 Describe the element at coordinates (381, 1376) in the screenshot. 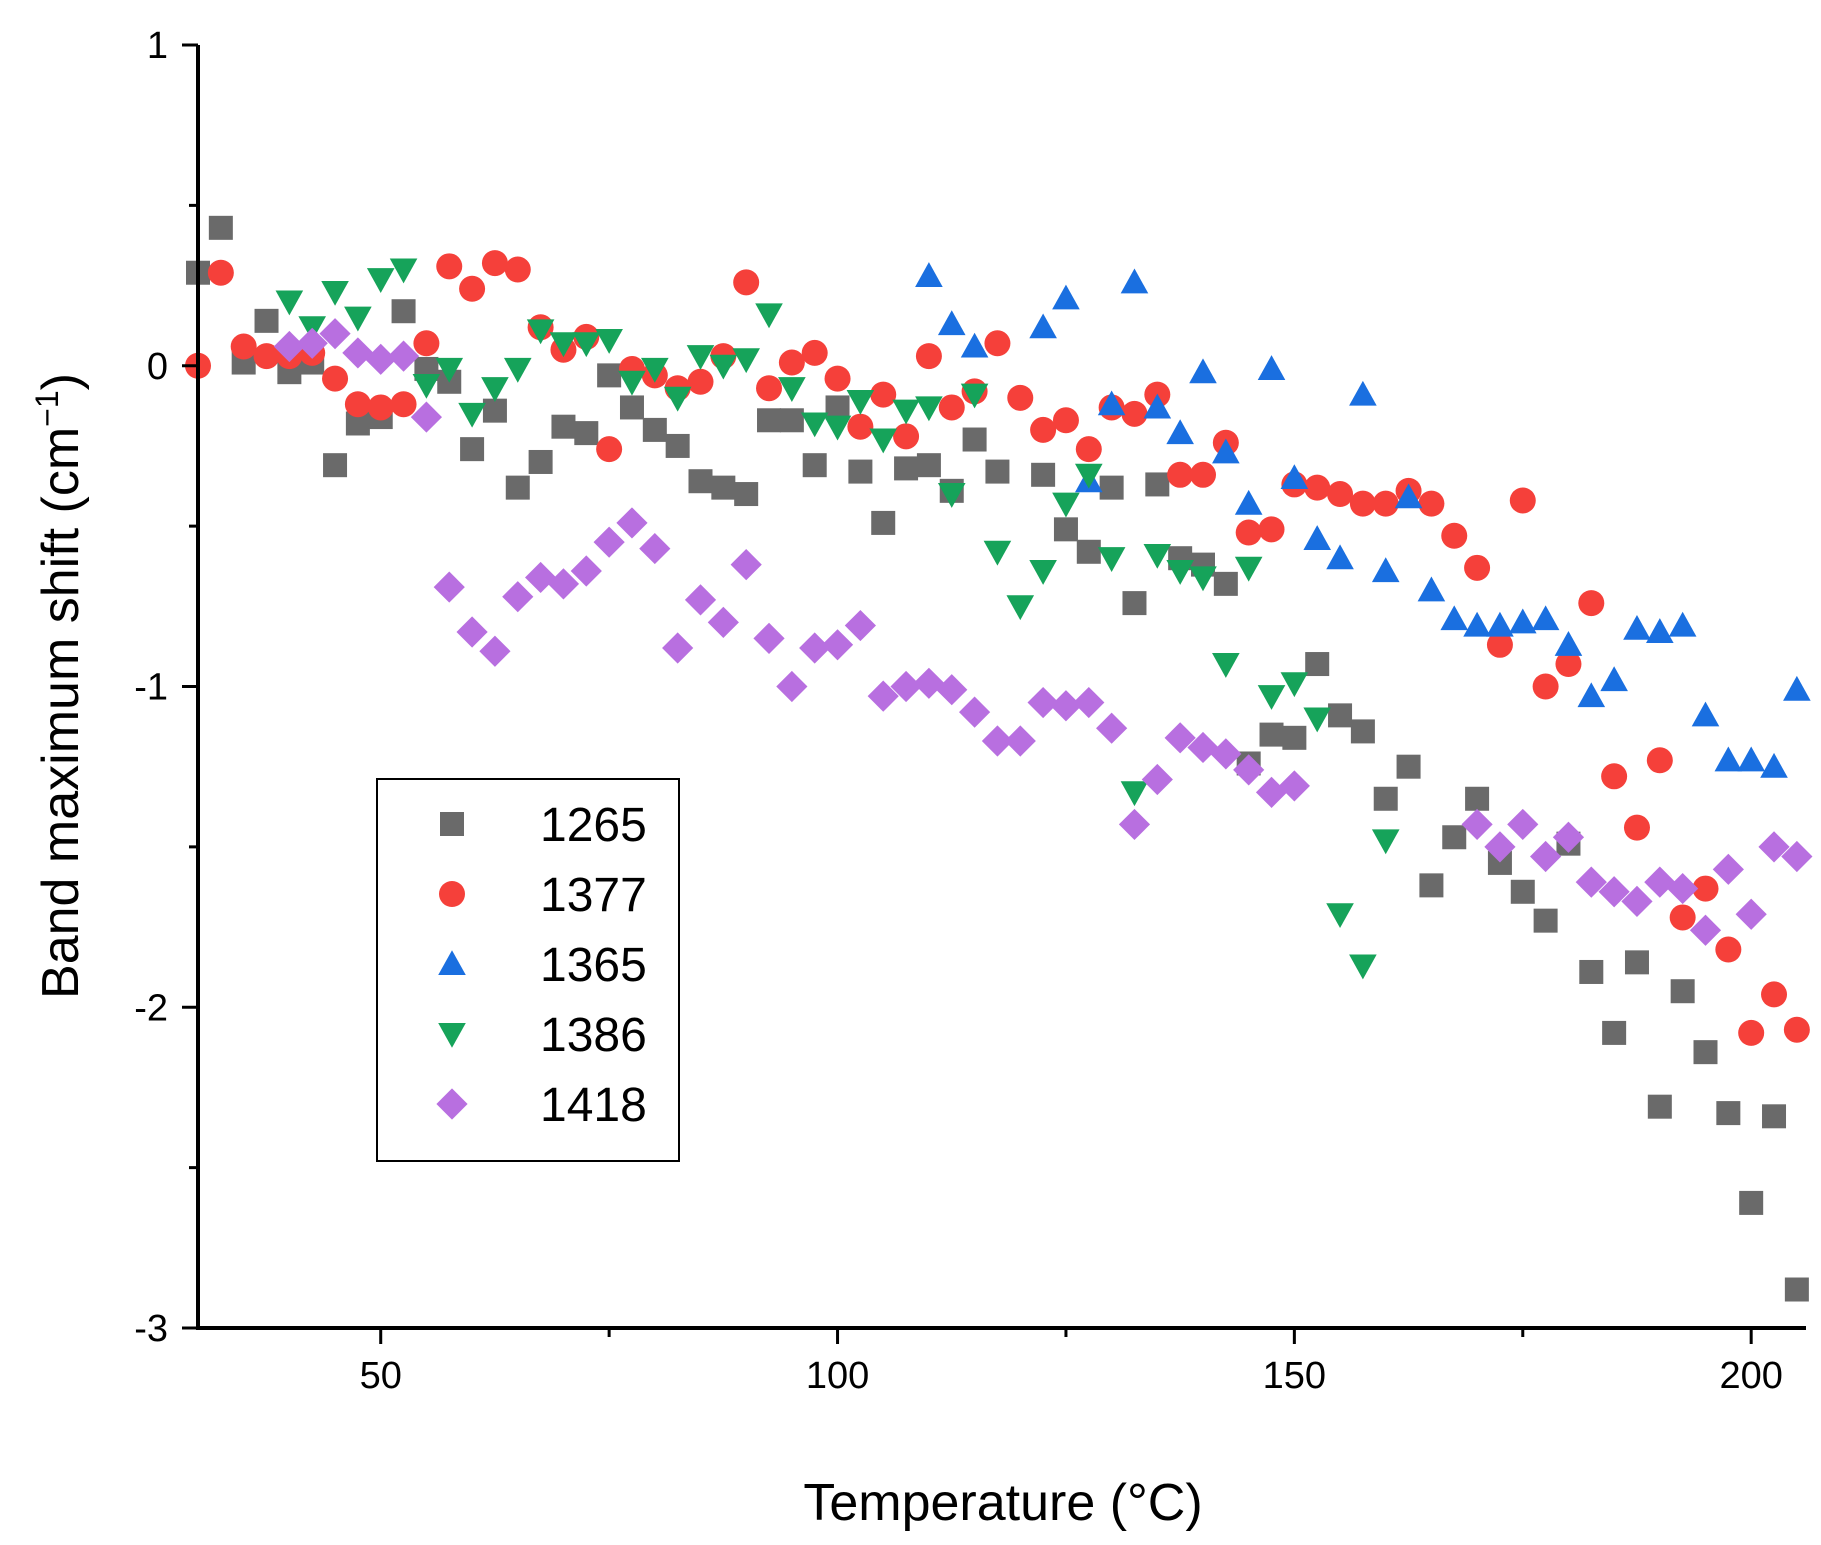

I see `x-tick-label: 50` at that location.